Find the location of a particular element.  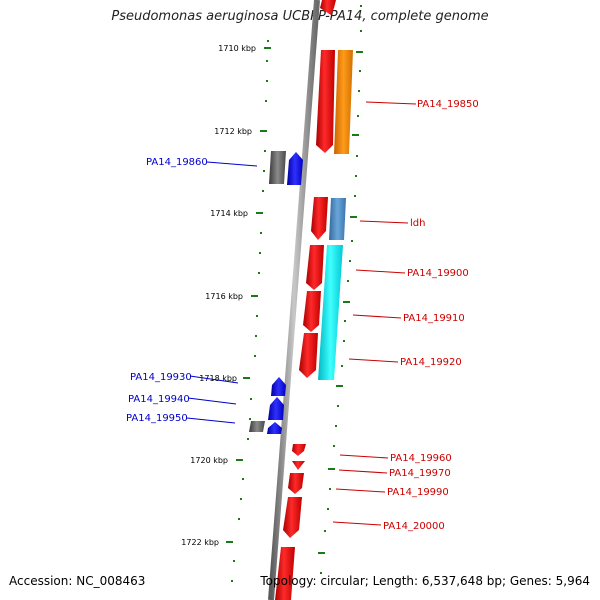

ruler-tick-1718: 1718 kbp is located at coordinates (224, 378).